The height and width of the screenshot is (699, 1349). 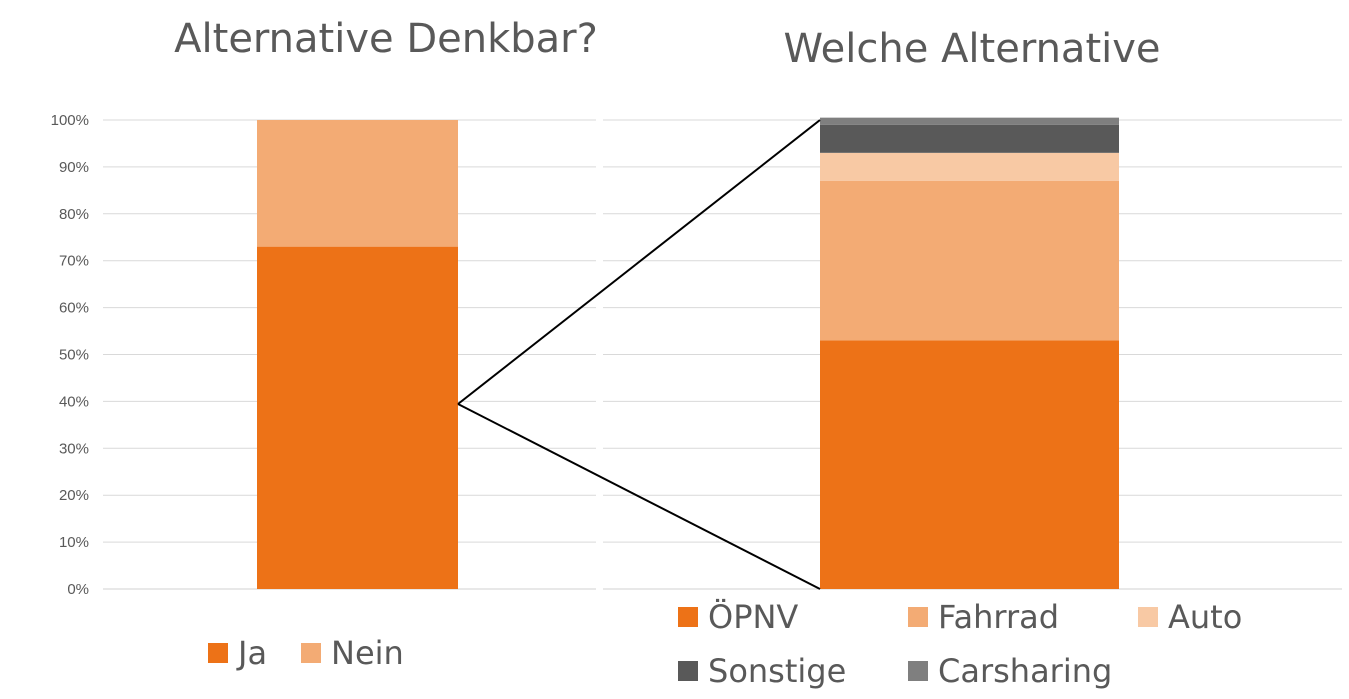 What do you see at coordinates (70, 120) in the screenshot?
I see `y-tick-label: 100%` at bounding box center [70, 120].